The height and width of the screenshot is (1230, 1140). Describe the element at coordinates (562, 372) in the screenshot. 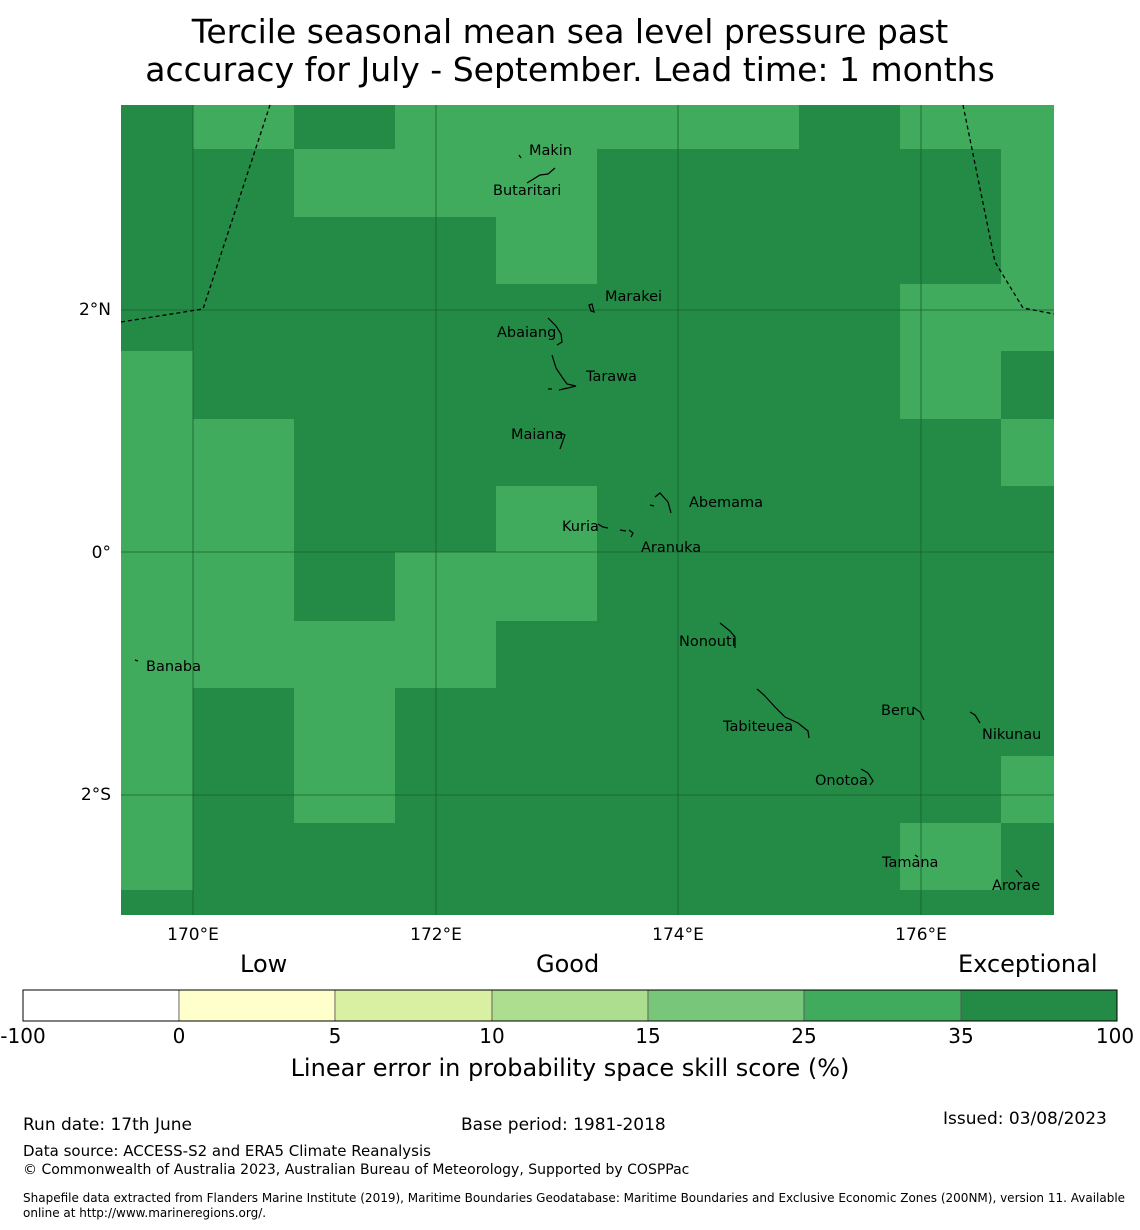

I see `tarawa-outline` at that location.